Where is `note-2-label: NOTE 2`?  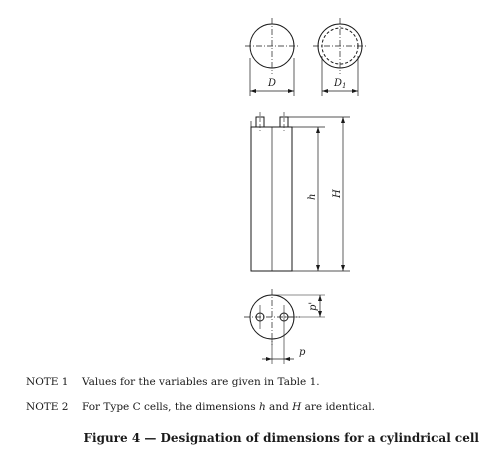
note-2-label: NOTE 2 is located at coordinates (47, 407).